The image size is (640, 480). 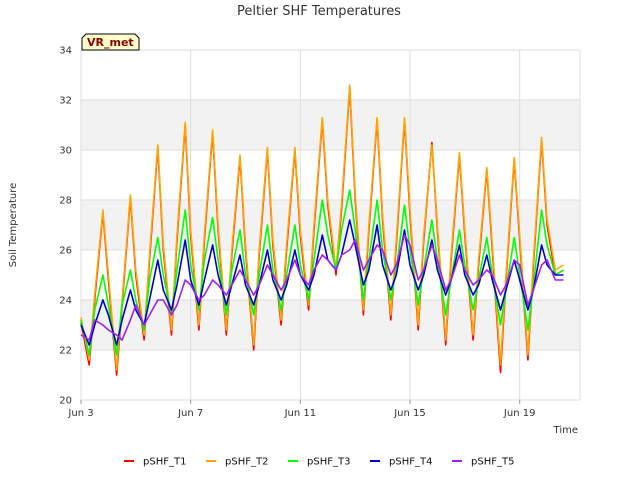 I want to click on legend-label-pshf_t2: pSHF_T2, so click(x=246, y=462).